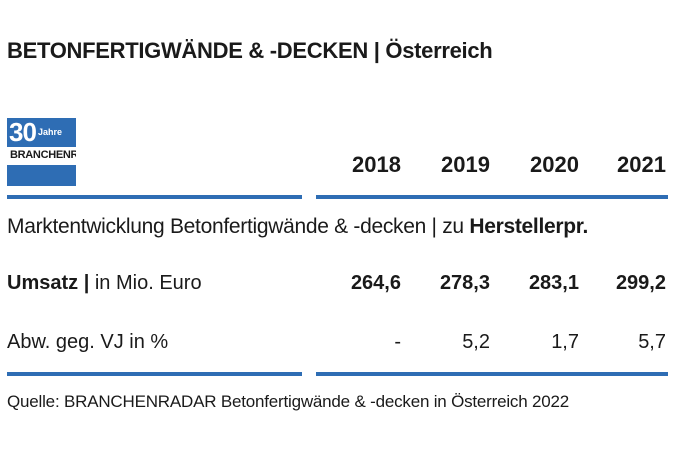 The image size is (675, 455). What do you see at coordinates (640, 283) in the screenshot?
I see `cell-umsatz-2021: 299,2` at bounding box center [640, 283].